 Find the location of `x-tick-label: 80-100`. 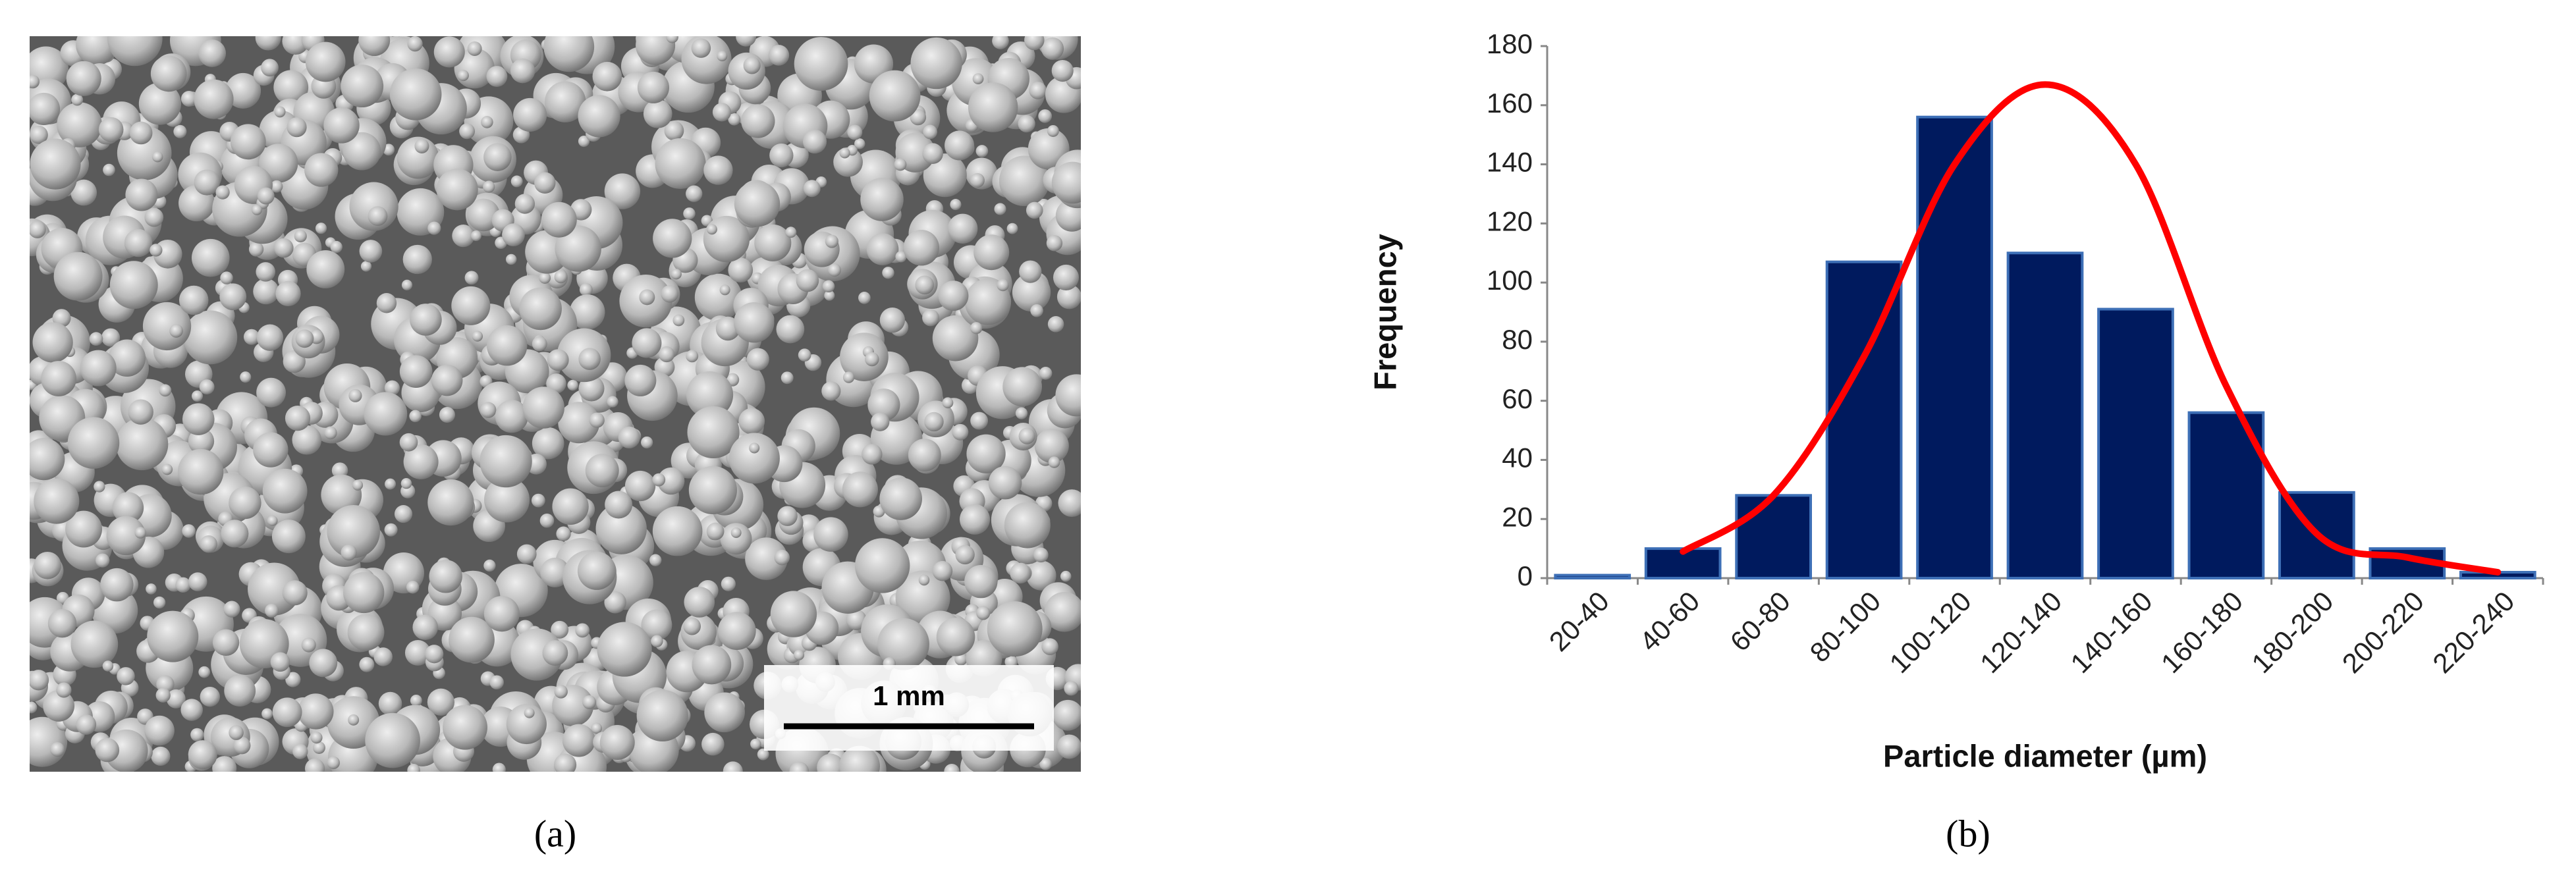

x-tick-label: 80-100 is located at coordinates (1845, 626).